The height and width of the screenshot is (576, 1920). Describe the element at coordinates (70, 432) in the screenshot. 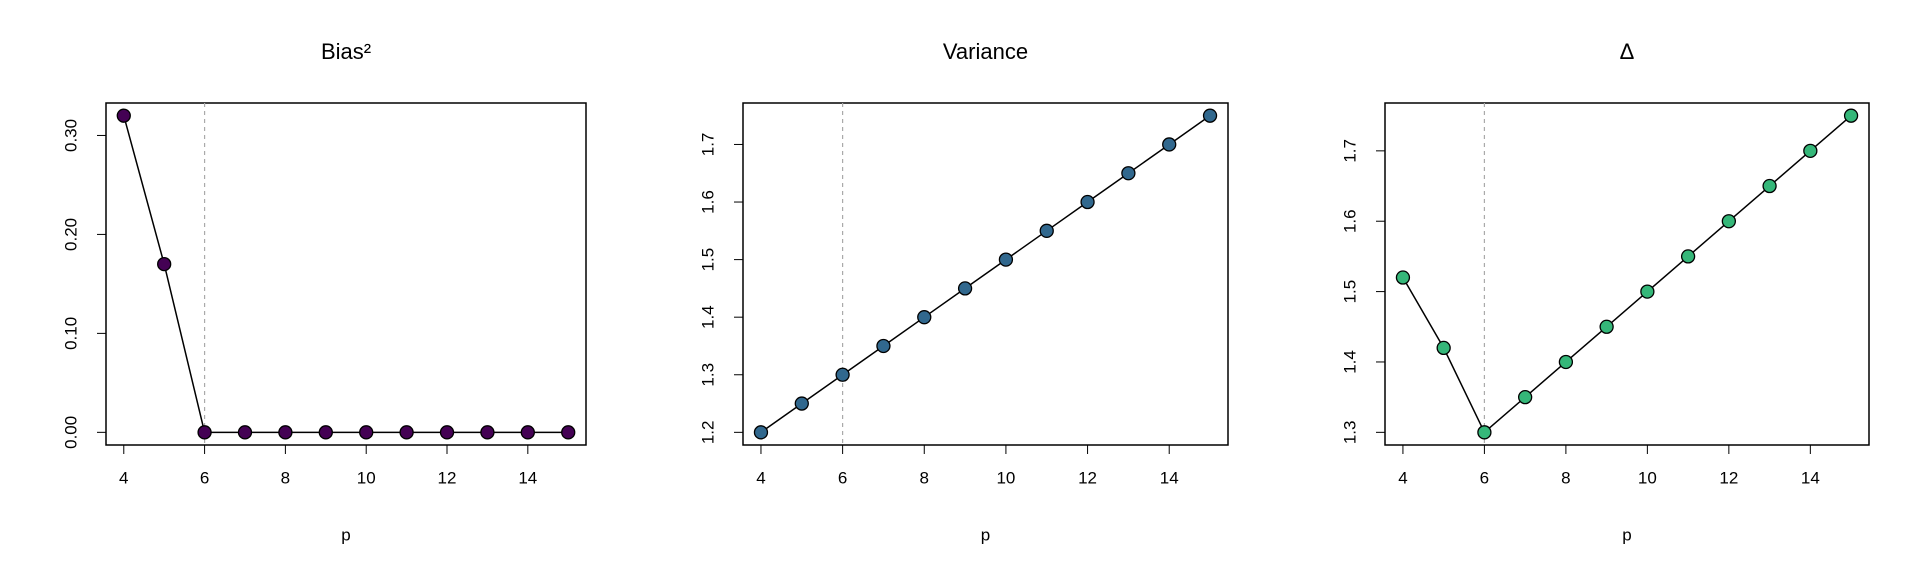

I see `y-tick-label: 0.00` at that location.